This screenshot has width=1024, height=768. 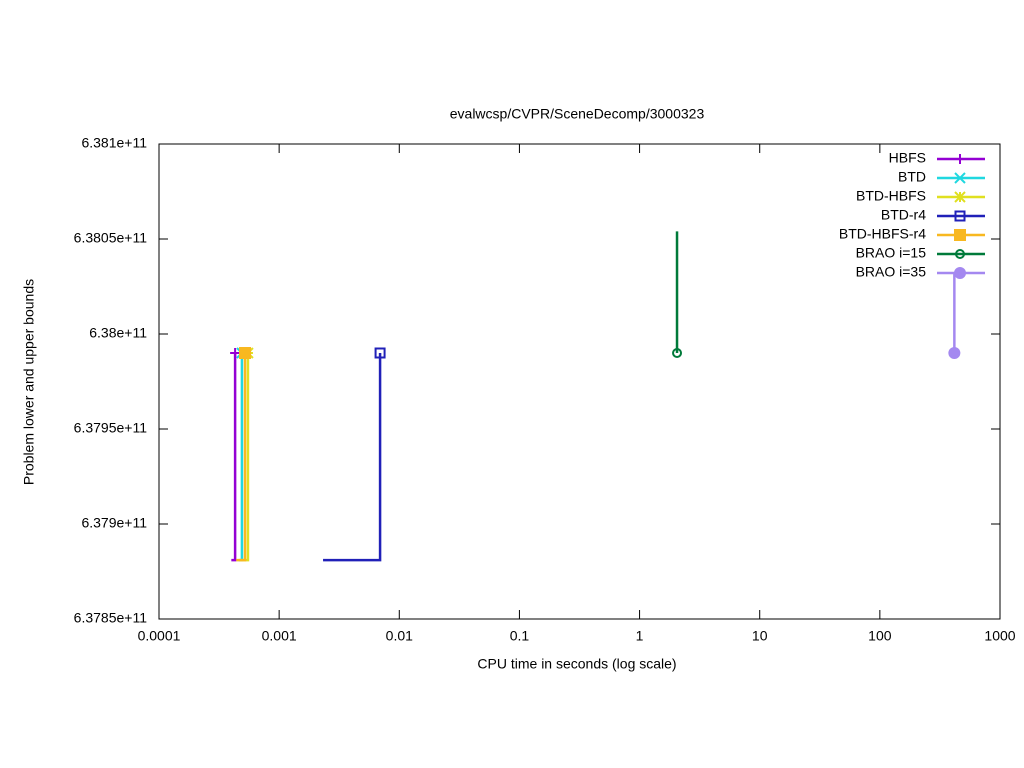 I want to click on x-tick-label: 100, so click(x=880, y=636).